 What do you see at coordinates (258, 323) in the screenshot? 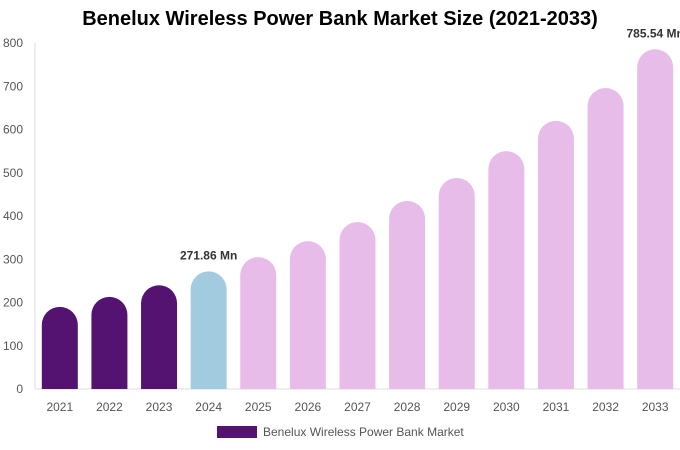
I see `bar-2025` at bounding box center [258, 323].